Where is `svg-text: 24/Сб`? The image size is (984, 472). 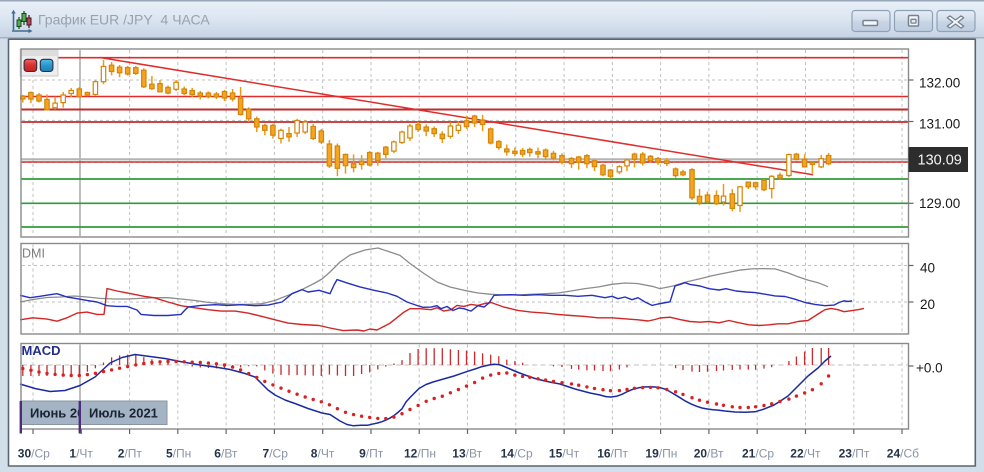
svg-text: 24/Сб is located at coordinates (903, 454).